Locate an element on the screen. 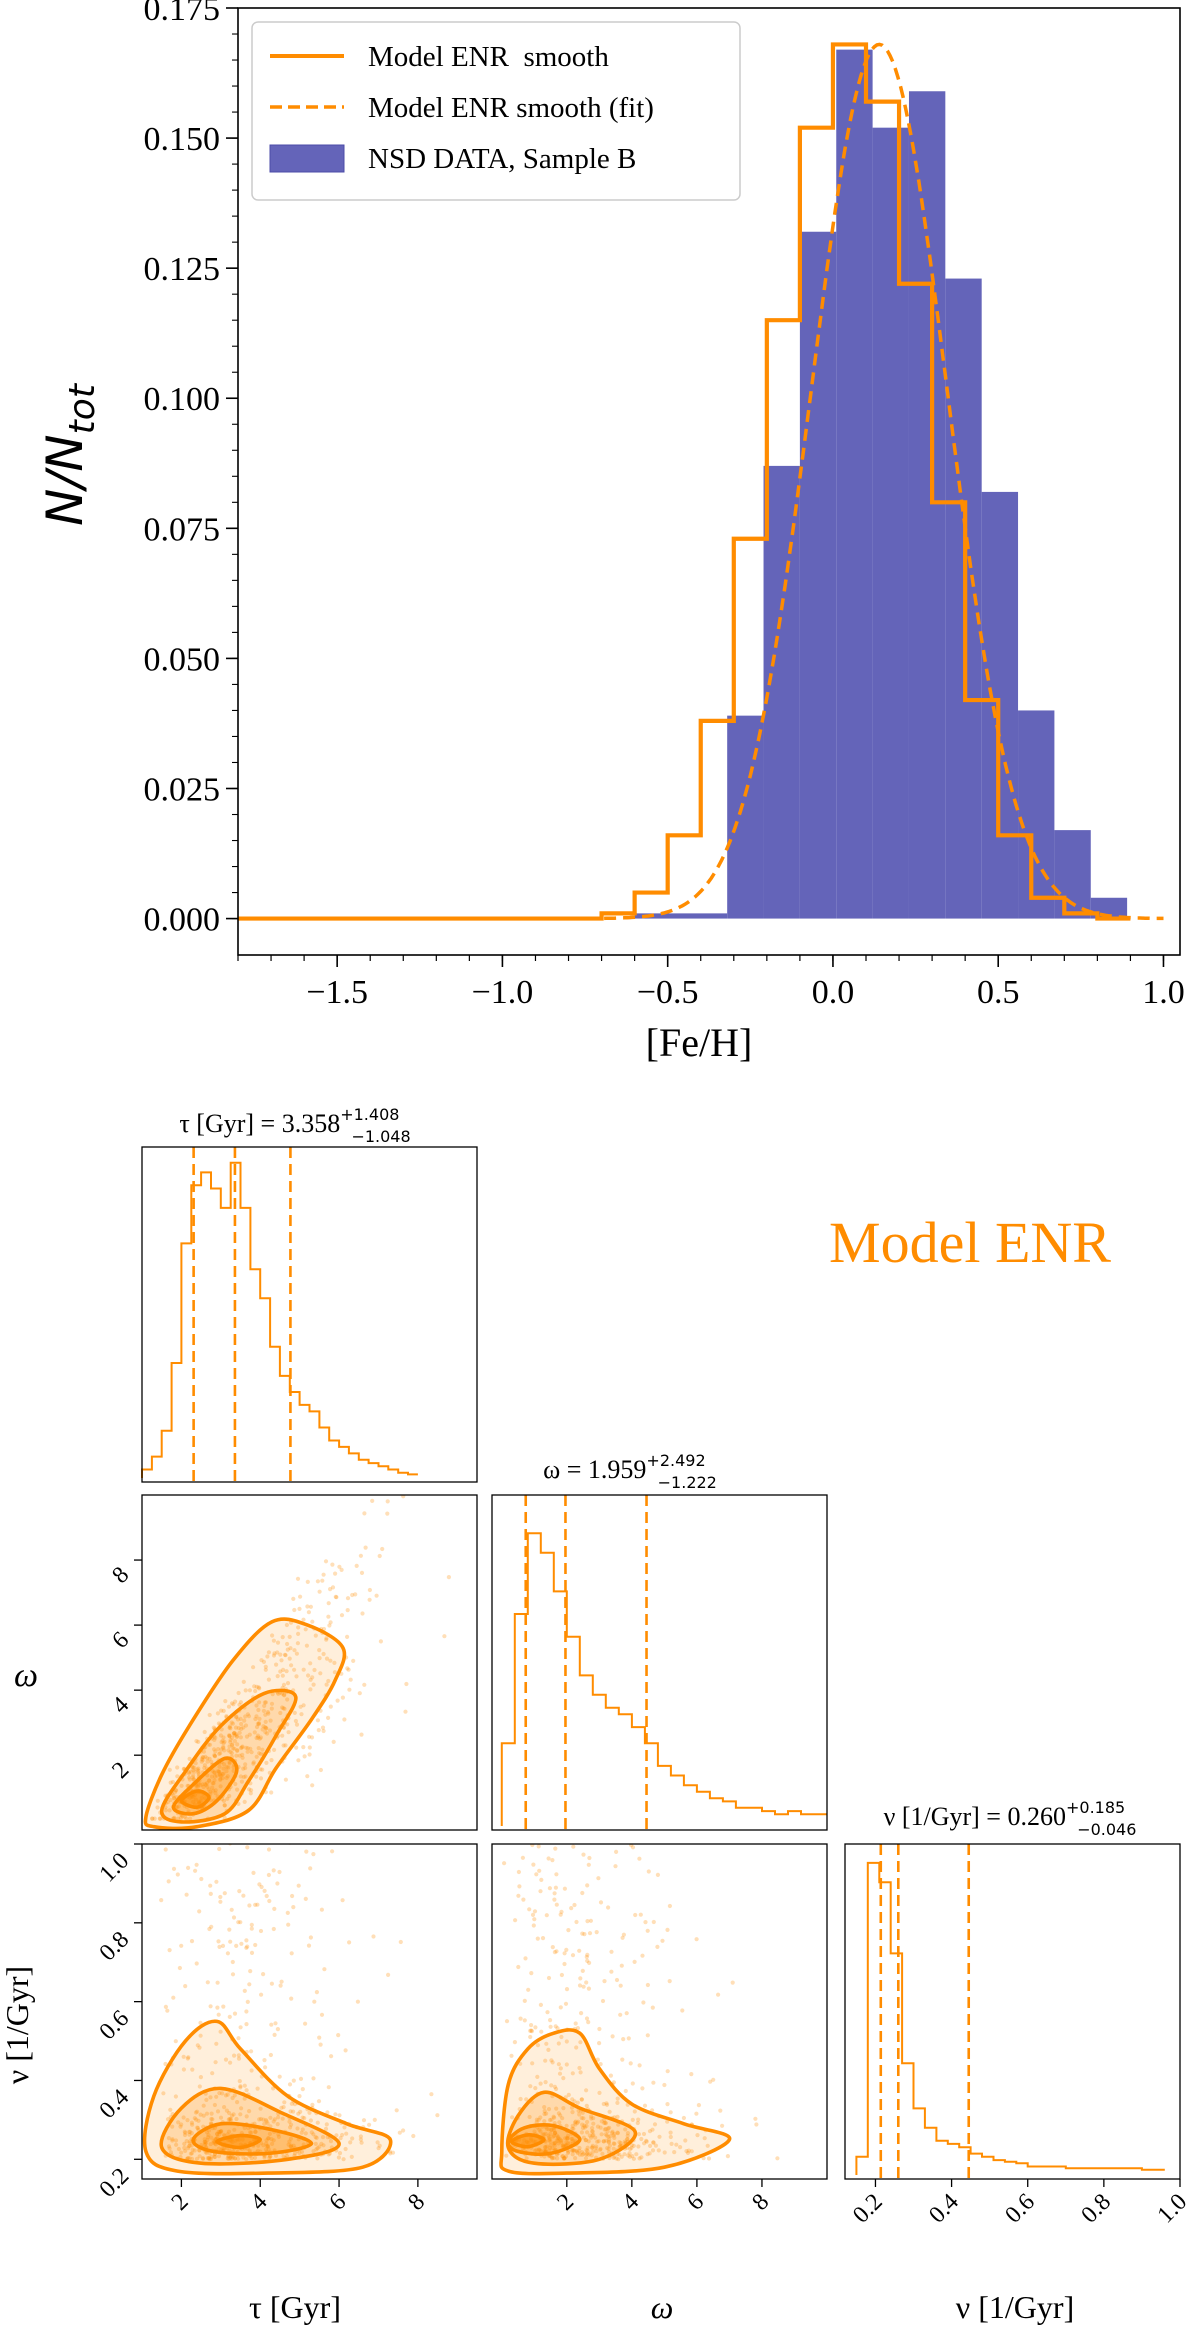 The image size is (1200, 2331). marginal-step is located at coordinates (1010, 2018).